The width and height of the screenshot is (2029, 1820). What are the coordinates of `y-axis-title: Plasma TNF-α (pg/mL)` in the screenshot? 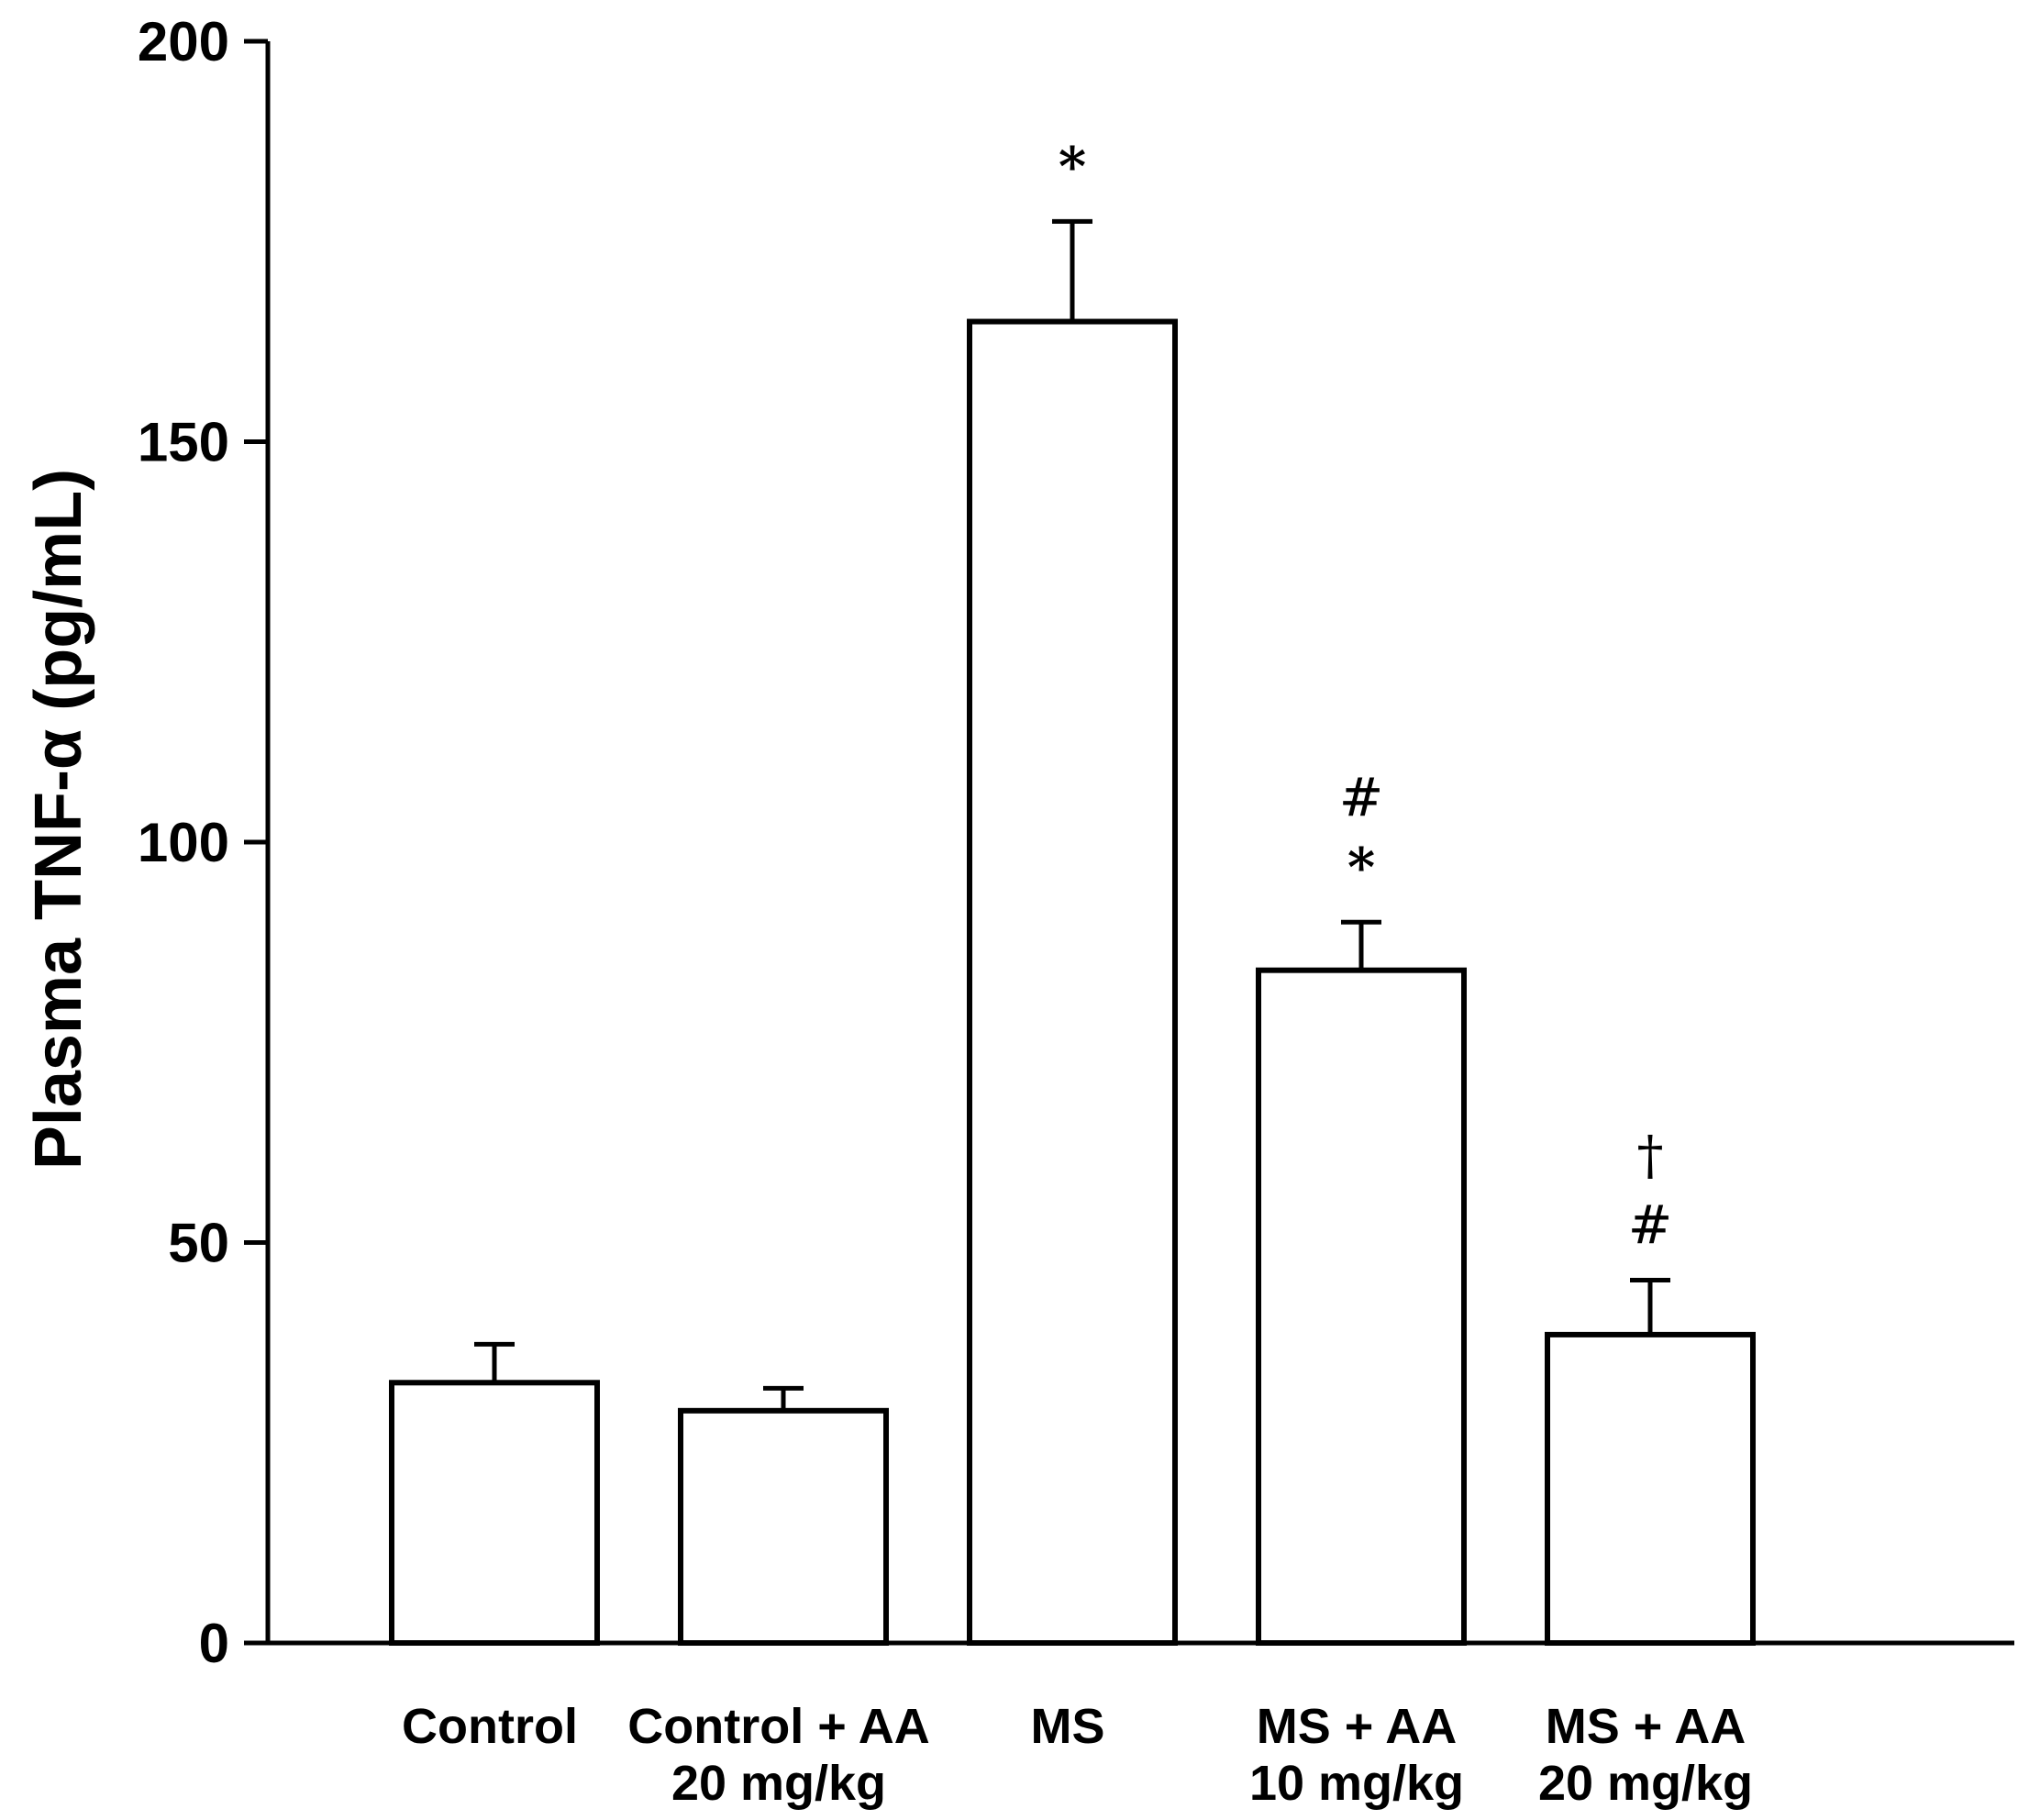 It's located at (58, 819).